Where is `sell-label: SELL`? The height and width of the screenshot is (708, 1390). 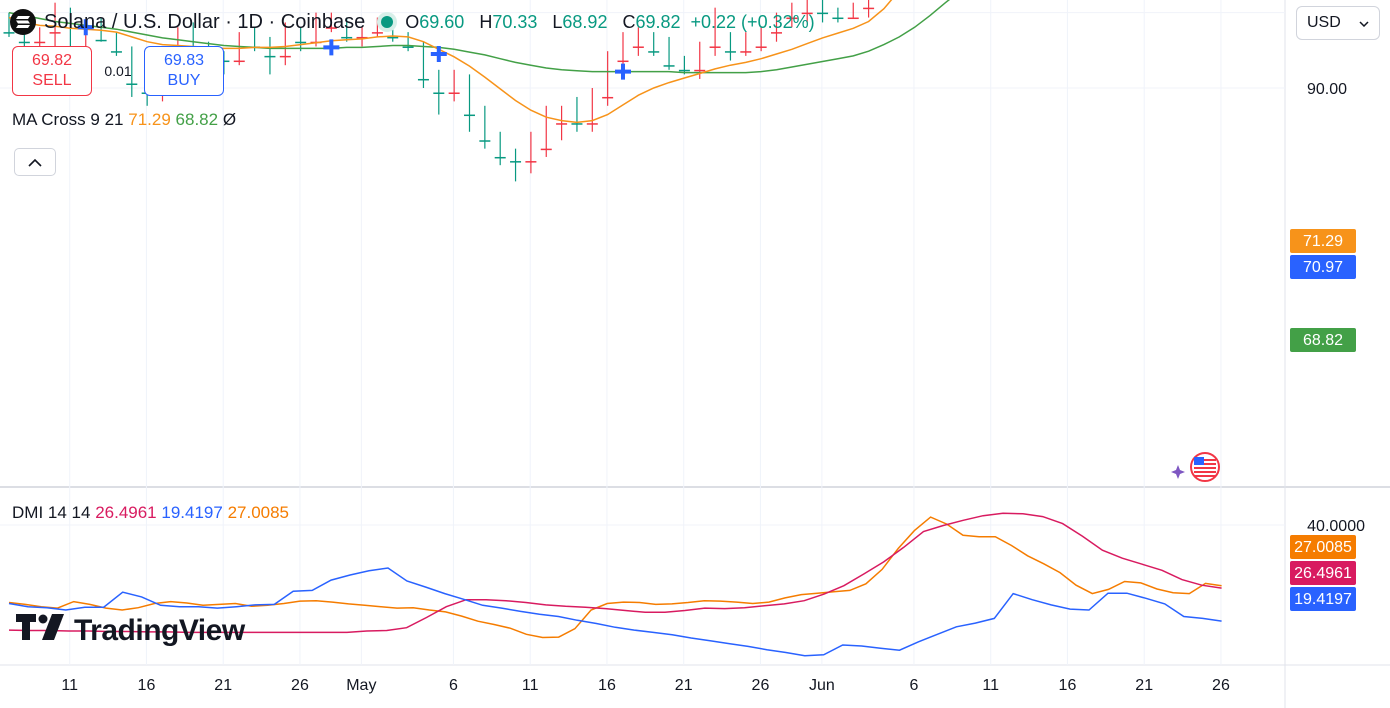
sell-label: SELL is located at coordinates (52, 80).